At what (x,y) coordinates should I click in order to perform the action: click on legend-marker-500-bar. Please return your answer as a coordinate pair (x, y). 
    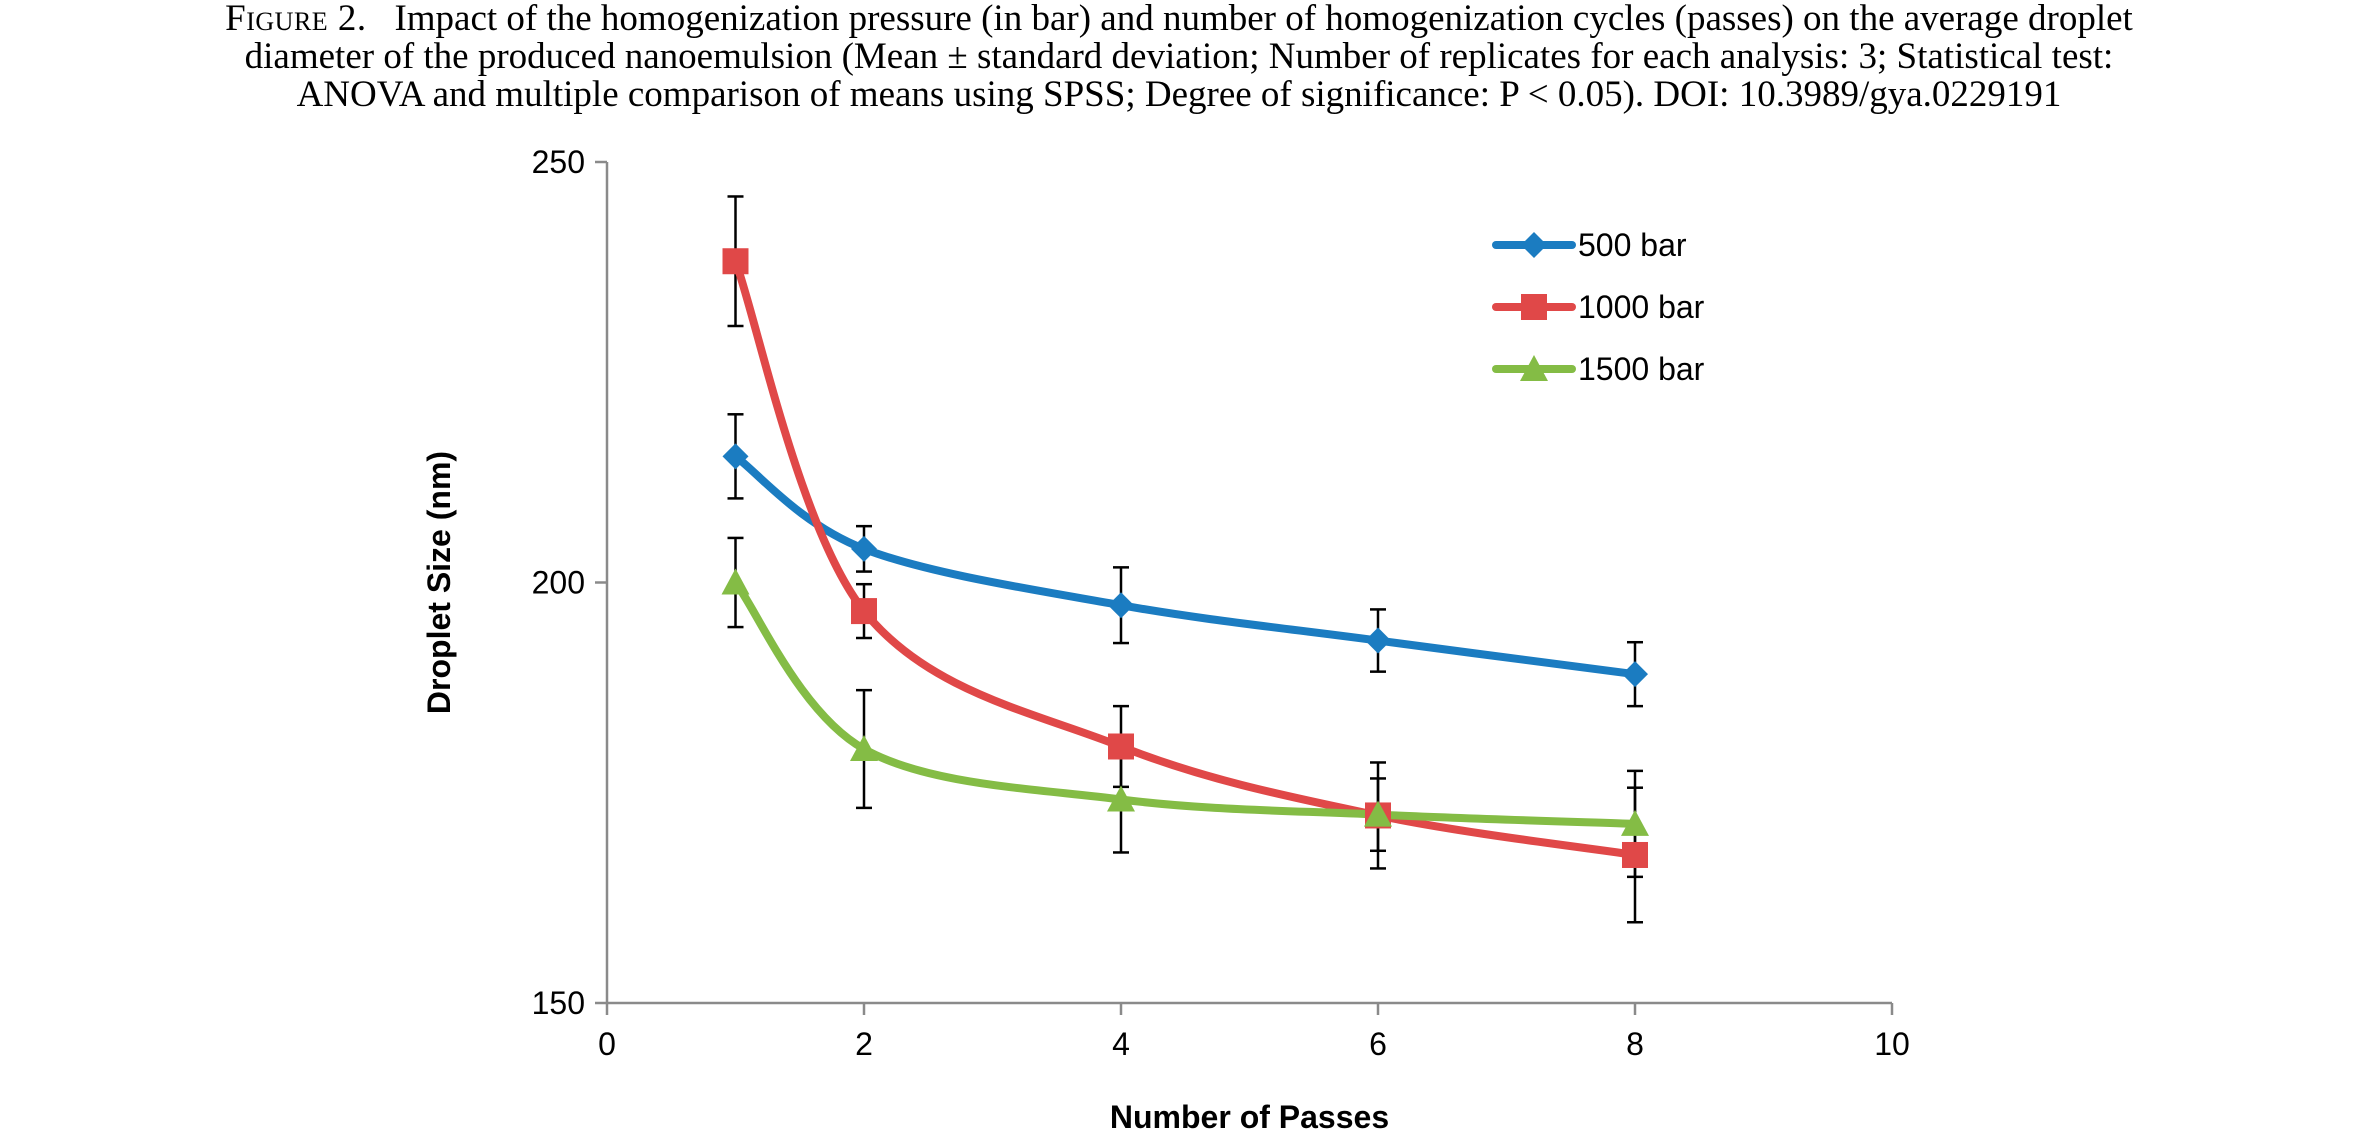
    Looking at the image, I should click on (1534, 245).